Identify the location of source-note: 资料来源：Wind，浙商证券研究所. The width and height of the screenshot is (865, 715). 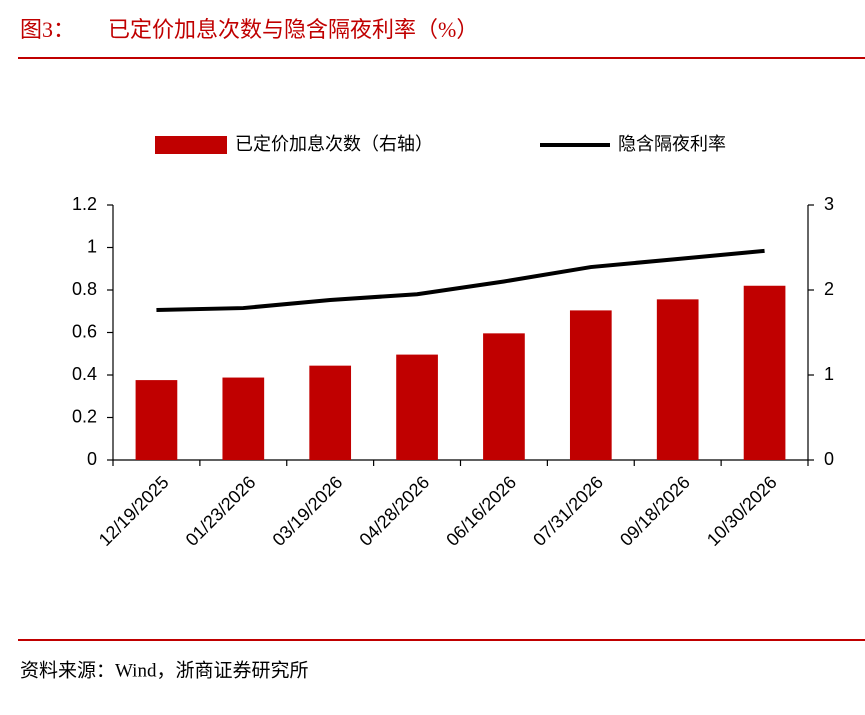
(164, 670).